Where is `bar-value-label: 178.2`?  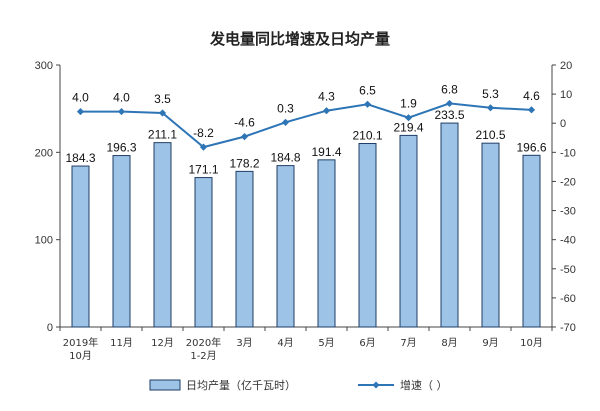 bar-value-label: 178.2 is located at coordinates (244, 163).